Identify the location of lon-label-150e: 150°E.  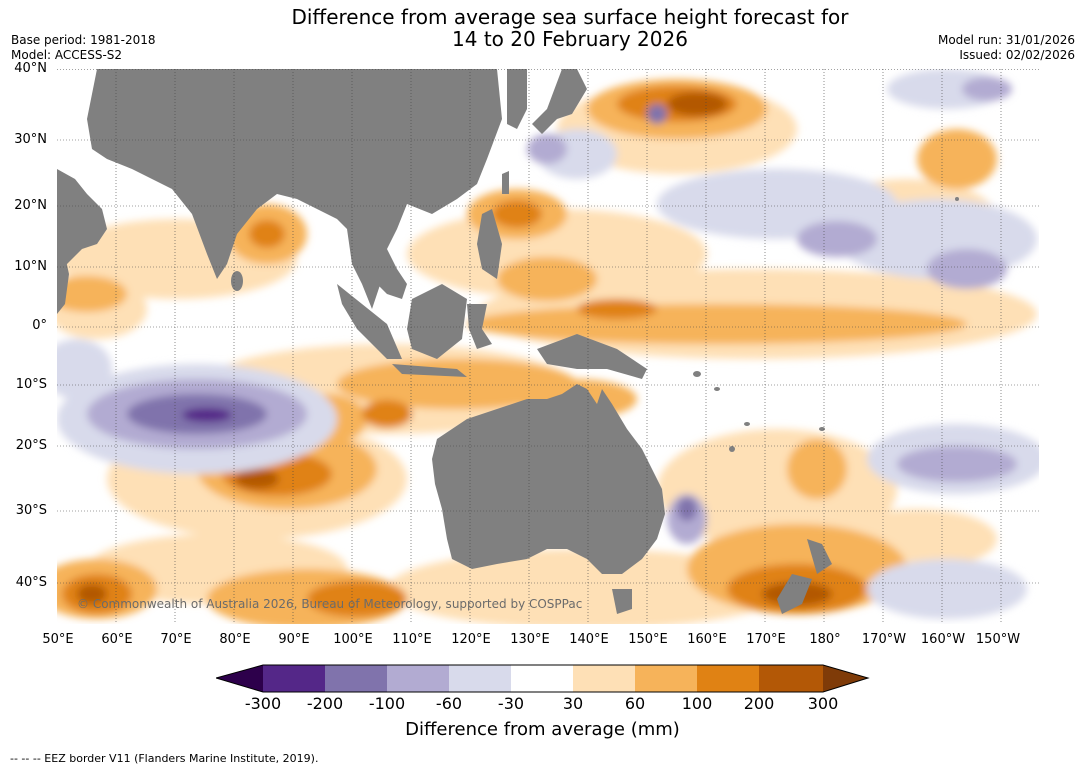
(648, 639).